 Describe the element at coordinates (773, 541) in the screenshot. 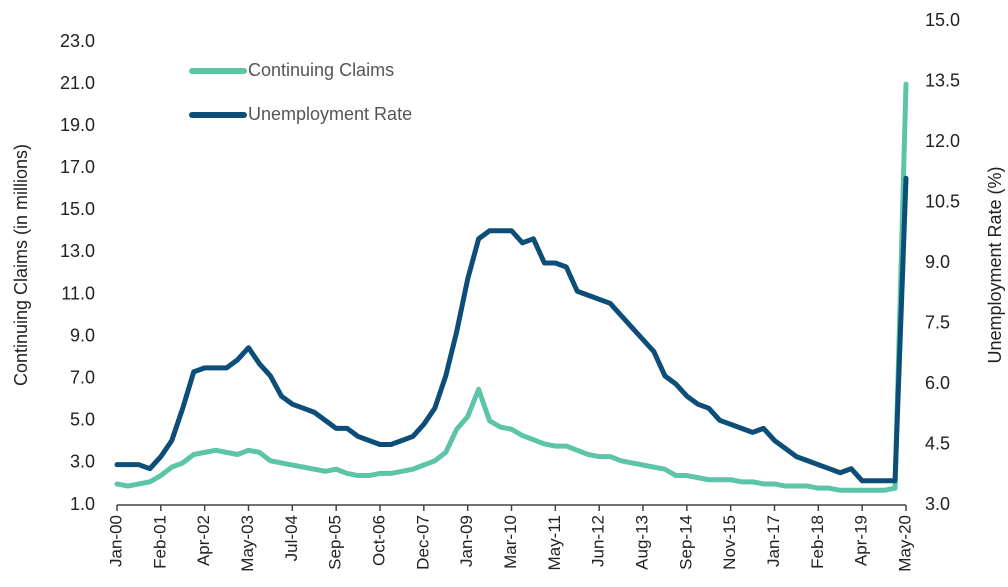

I see `x-tick-label: Jan-17` at that location.